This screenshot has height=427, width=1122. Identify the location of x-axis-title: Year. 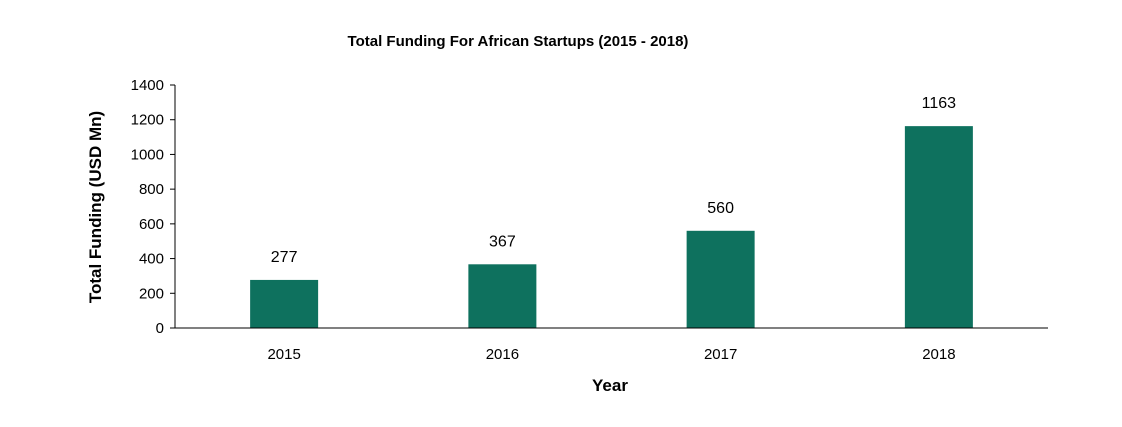
(610, 385).